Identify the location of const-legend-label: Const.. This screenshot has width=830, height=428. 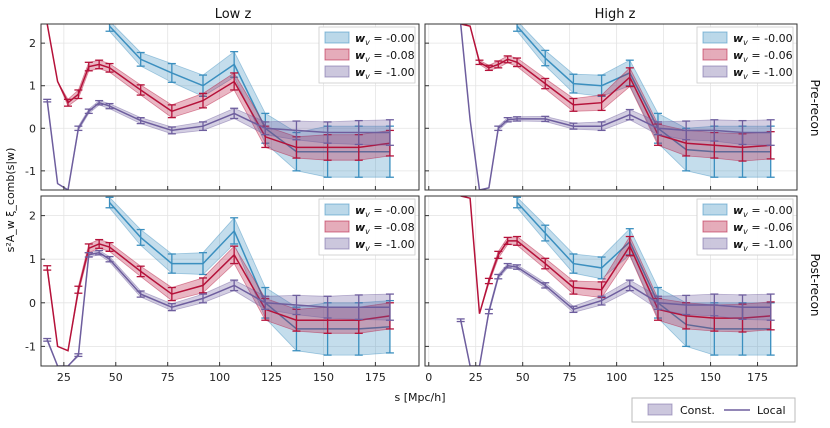
(697, 410).